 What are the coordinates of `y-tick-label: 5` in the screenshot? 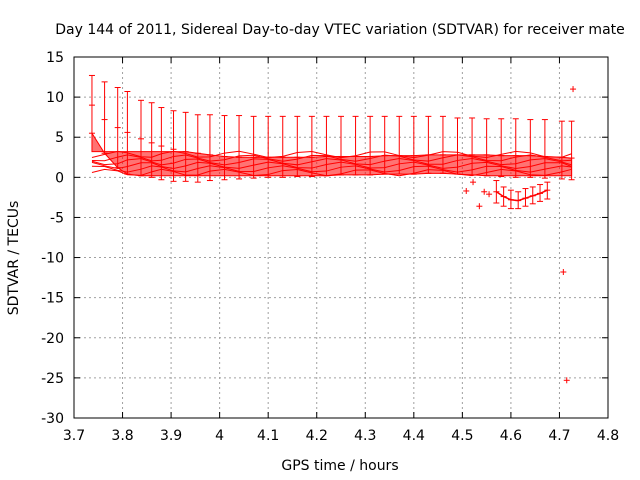 It's located at (59, 138).